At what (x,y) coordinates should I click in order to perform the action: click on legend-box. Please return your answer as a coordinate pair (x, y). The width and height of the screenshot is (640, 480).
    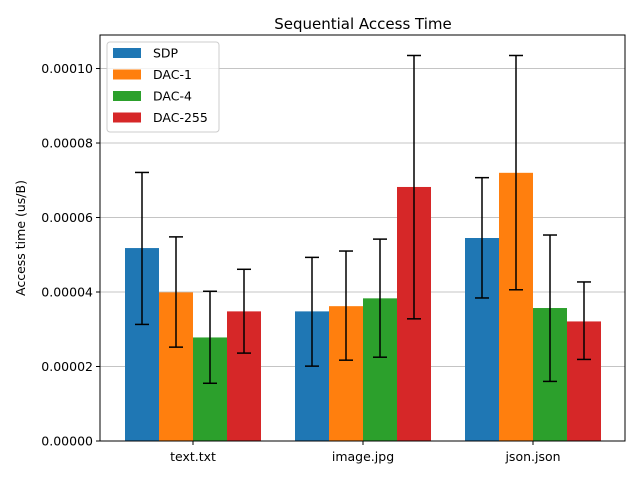
    Looking at the image, I should click on (163, 87).